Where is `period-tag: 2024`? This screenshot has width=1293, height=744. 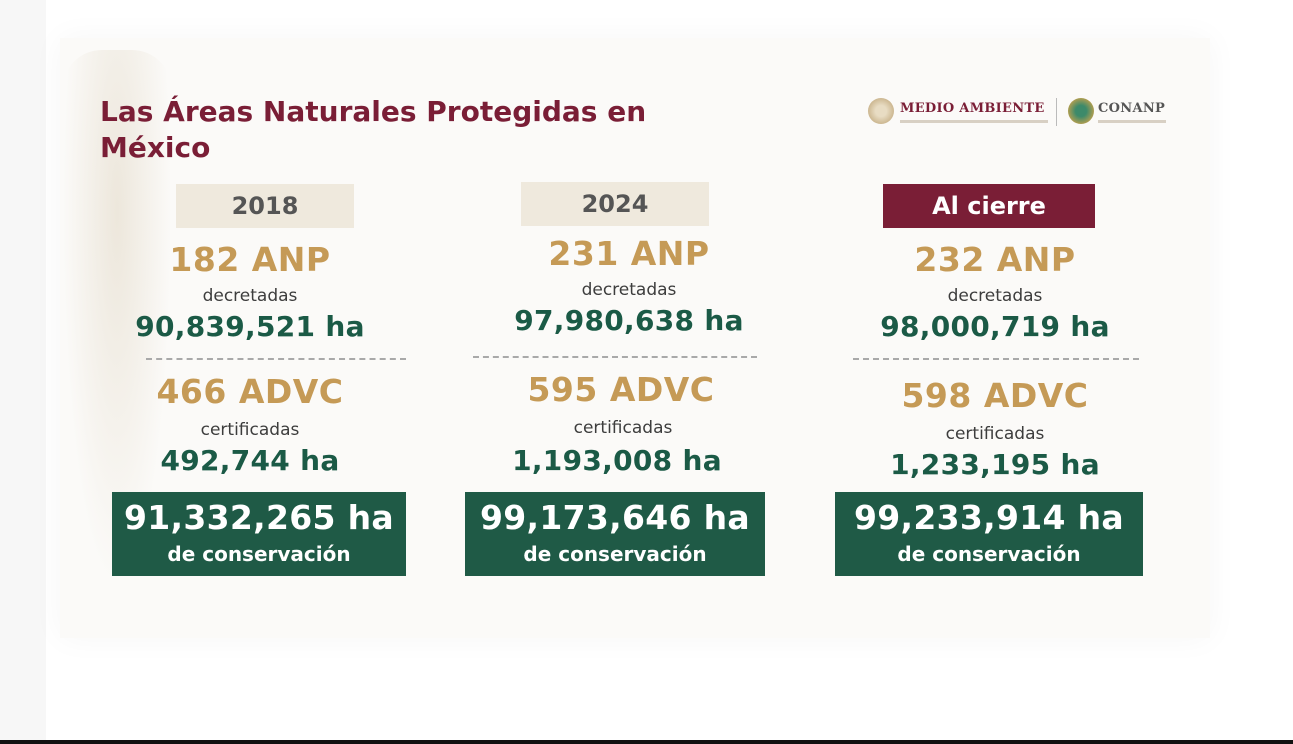
period-tag: 2024 is located at coordinates (615, 204).